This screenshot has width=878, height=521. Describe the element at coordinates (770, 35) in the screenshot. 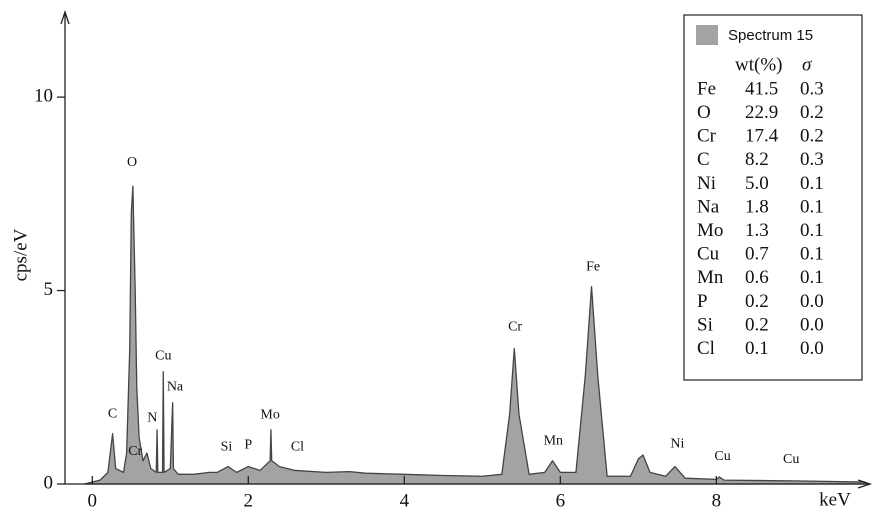

I see `legend-entry: Spectrum 15` at that location.